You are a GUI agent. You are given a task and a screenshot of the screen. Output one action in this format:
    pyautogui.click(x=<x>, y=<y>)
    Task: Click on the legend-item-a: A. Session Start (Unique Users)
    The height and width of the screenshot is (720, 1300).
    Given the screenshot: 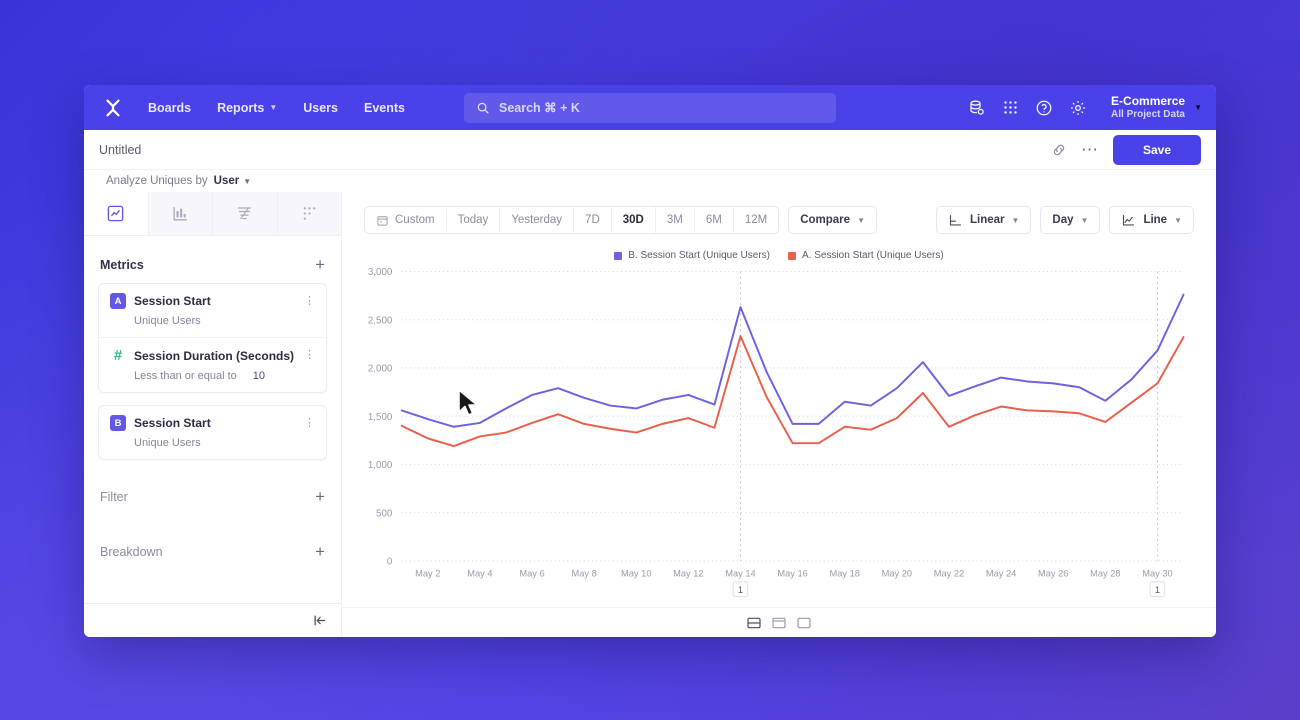 What is the action you would take?
    pyautogui.click(x=866, y=255)
    